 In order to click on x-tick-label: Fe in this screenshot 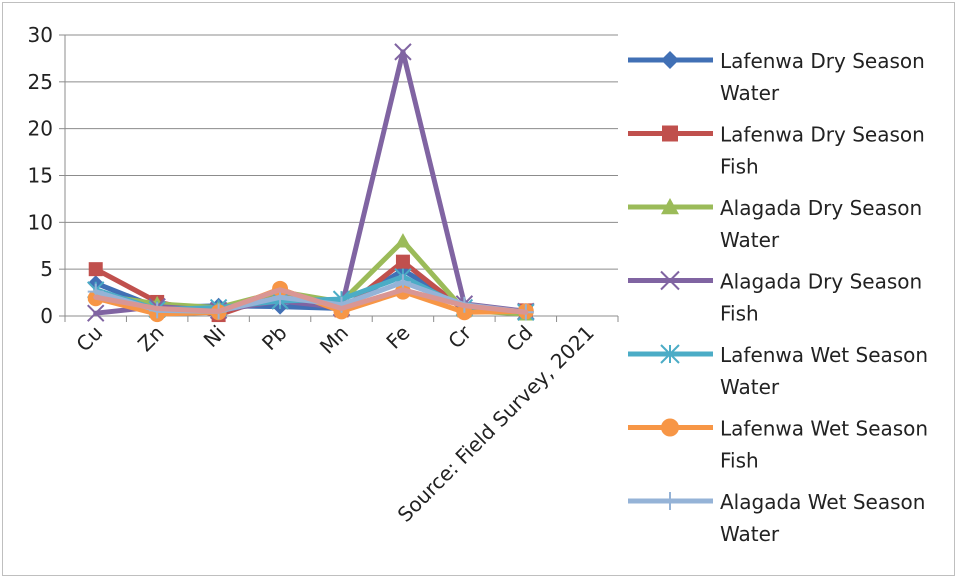, I will do `click(397, 337)`.